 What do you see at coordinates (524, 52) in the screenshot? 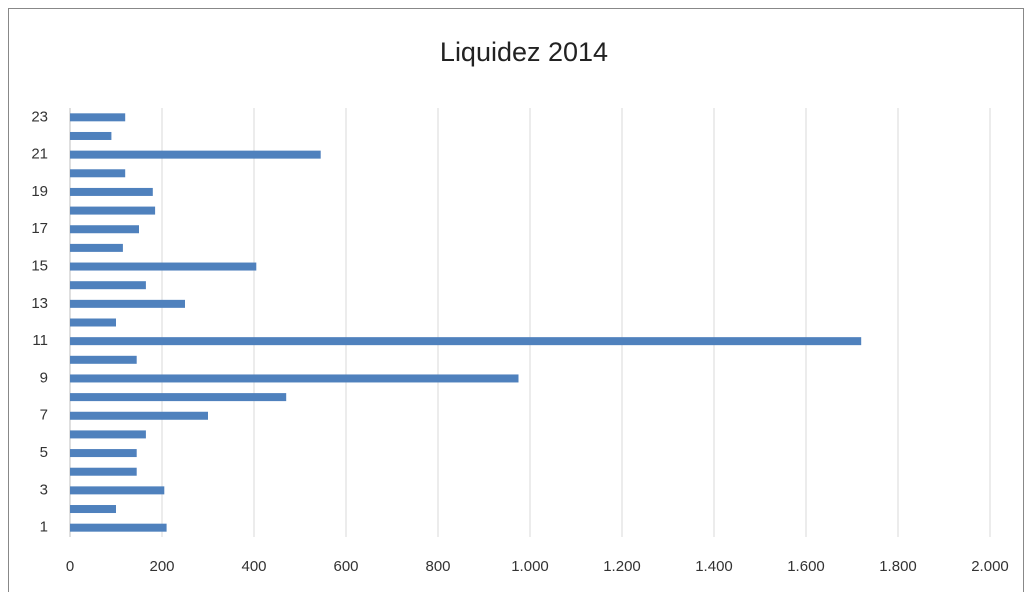
I see `chart-title: Liquidez 2014` at bounding box center [524, 52].